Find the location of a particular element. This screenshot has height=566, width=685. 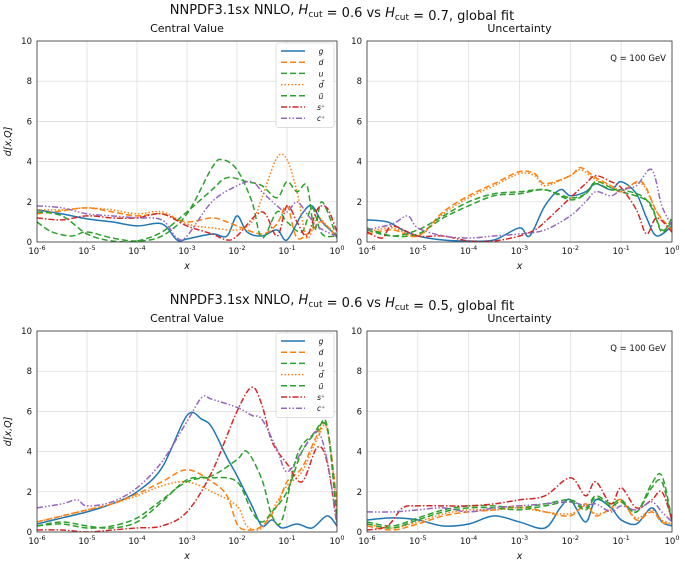

panel-title: Central Value is located at coordinates (187, 318).